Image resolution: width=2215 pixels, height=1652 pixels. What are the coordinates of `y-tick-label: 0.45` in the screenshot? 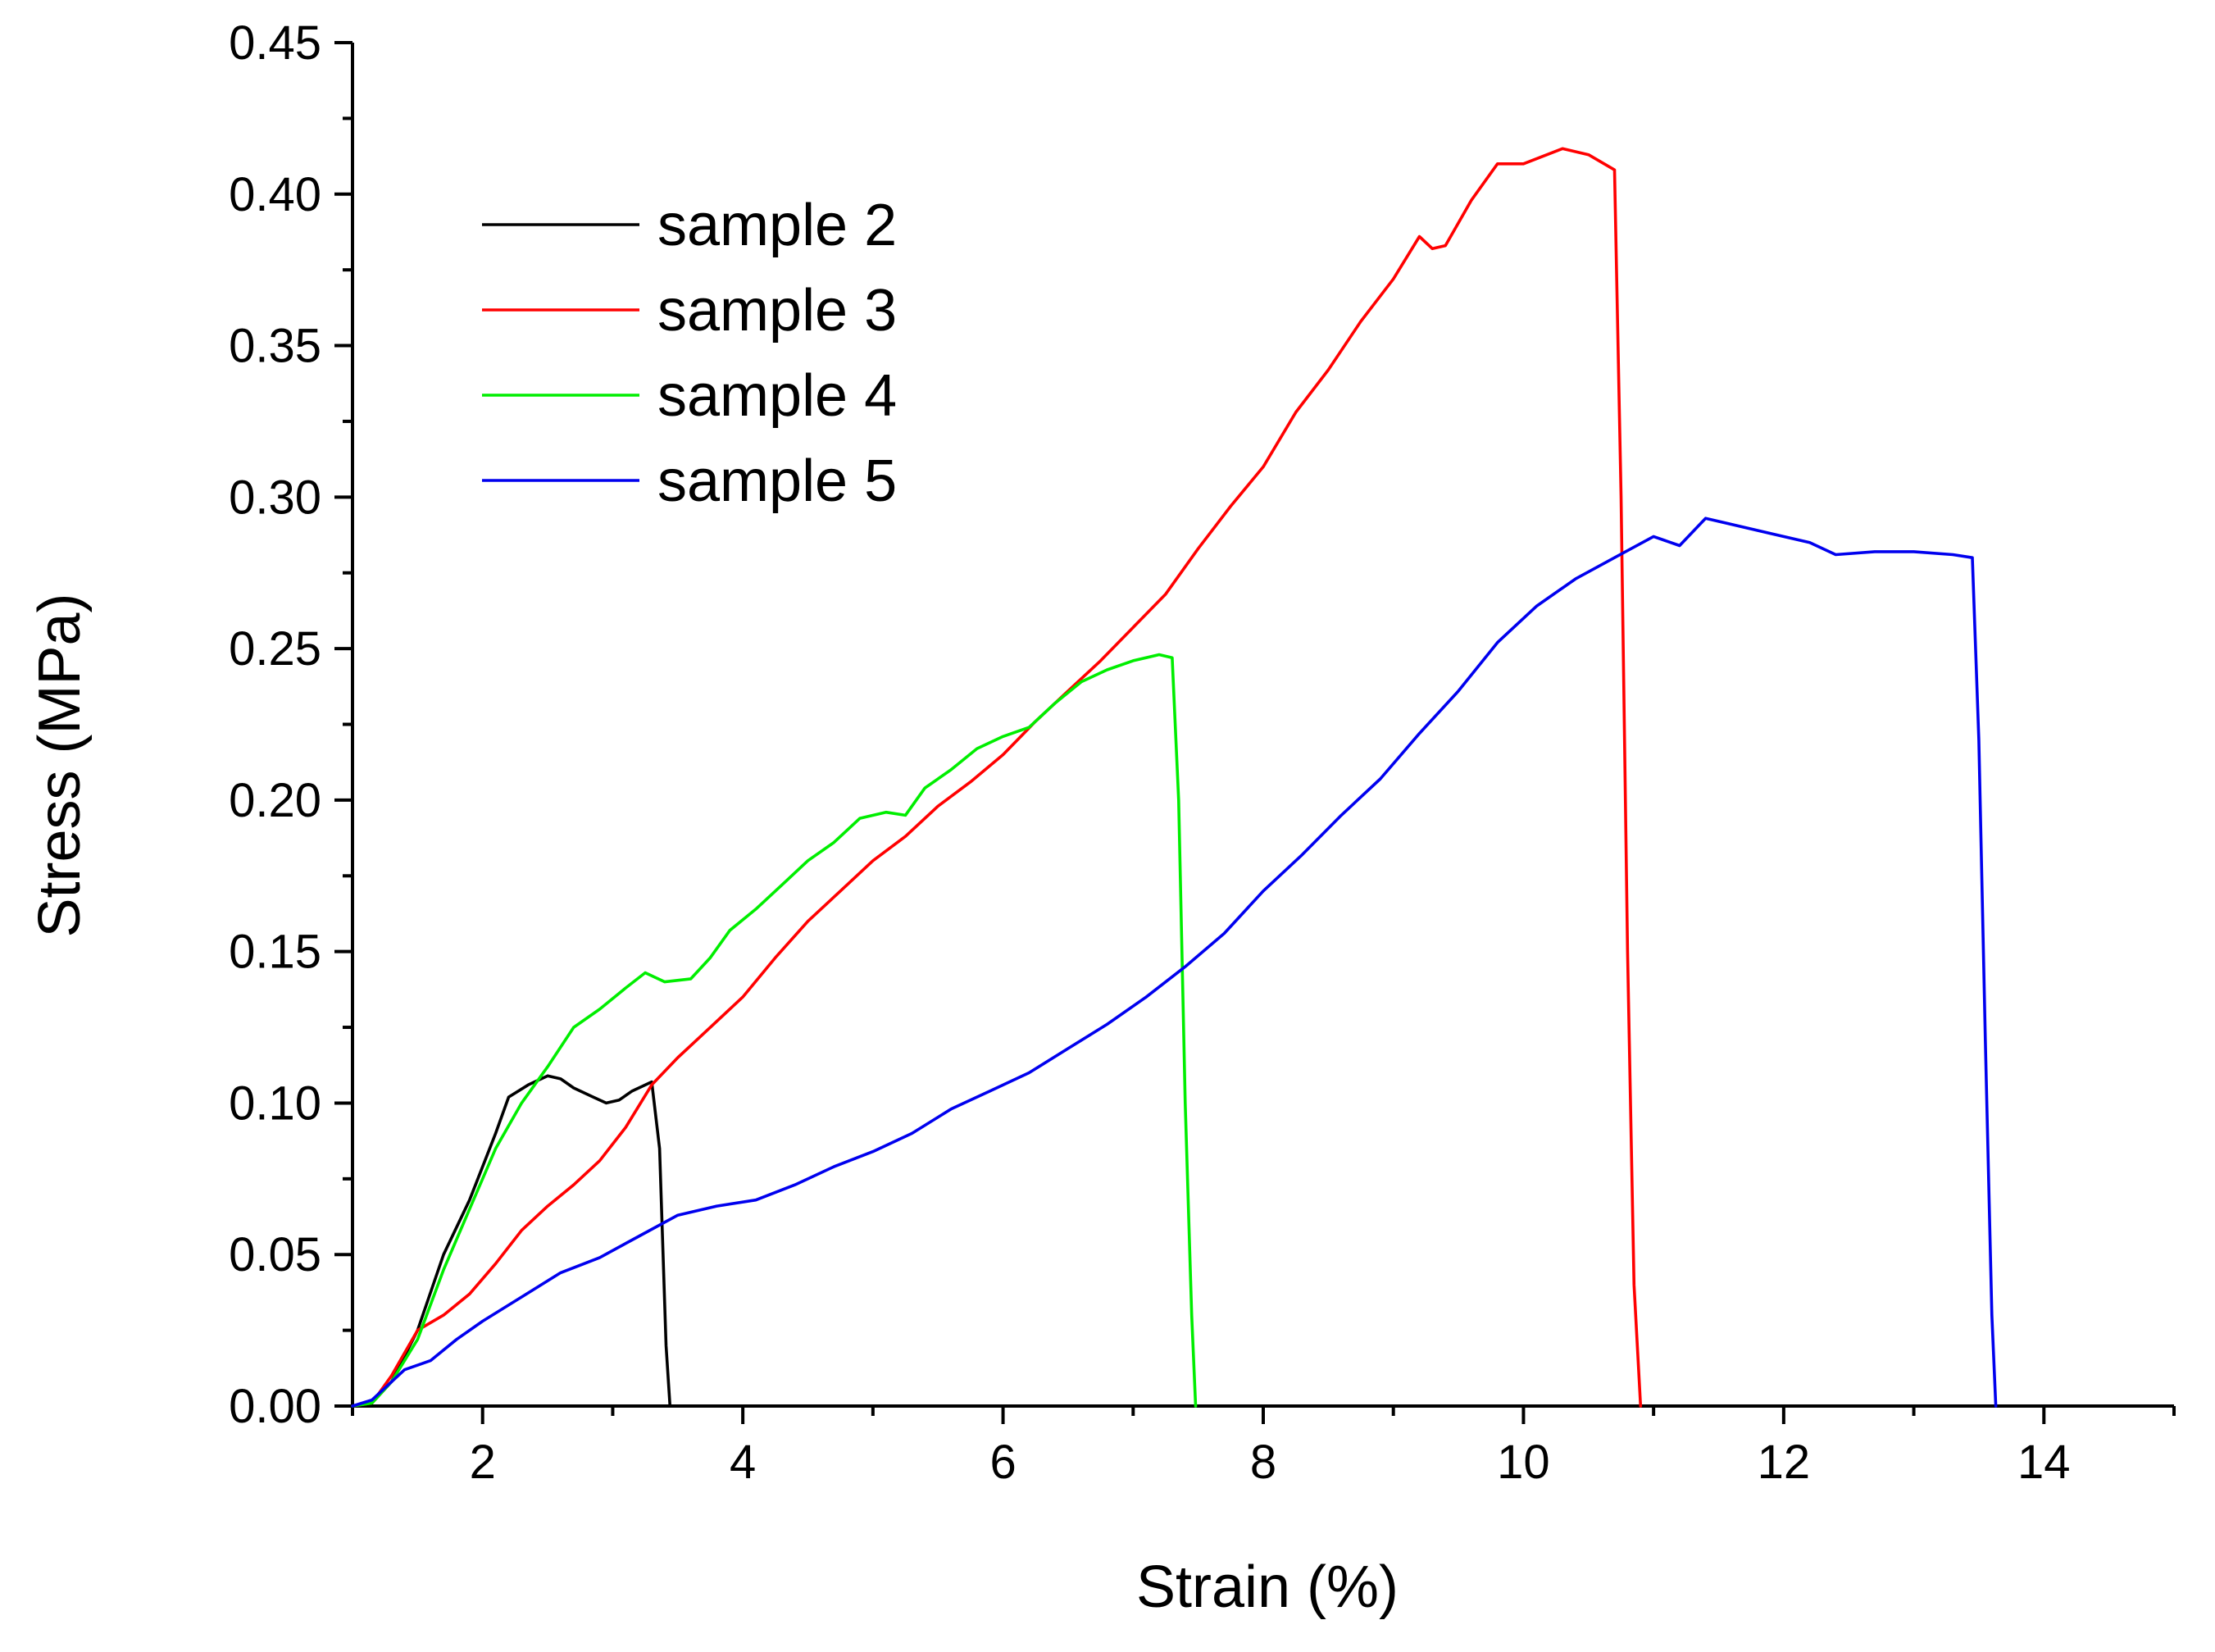 It's located at (275, 43).